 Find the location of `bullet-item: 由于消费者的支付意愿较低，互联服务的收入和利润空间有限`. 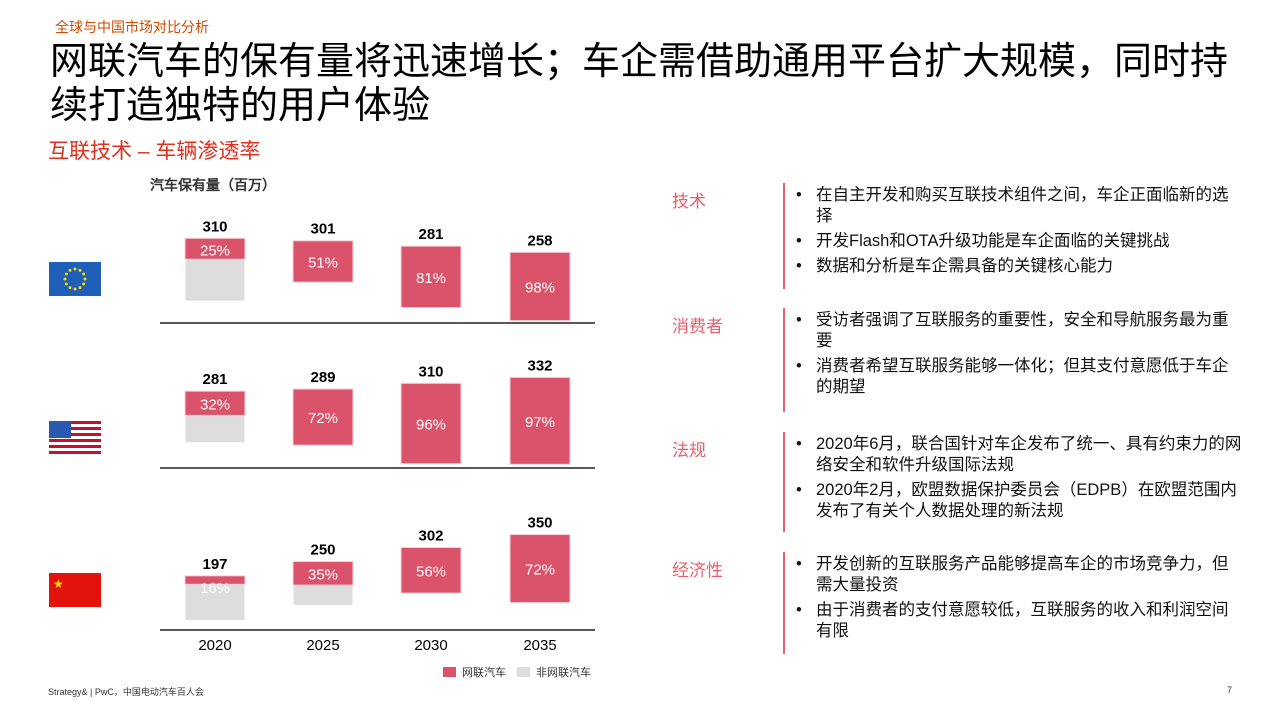

bullet-item: 由于消费者的支付意愿较低，互联服务的收入和利润空间有限 is located at coordinates (1017, 621).